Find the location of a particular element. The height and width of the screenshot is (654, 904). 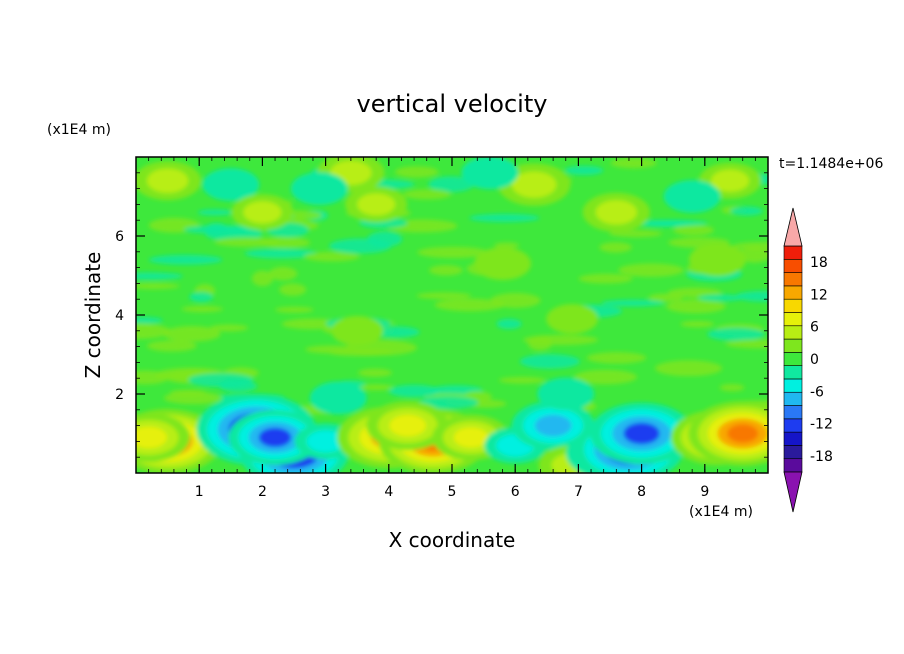

colorbar-over-arrow is located at coordinates (793, 227).